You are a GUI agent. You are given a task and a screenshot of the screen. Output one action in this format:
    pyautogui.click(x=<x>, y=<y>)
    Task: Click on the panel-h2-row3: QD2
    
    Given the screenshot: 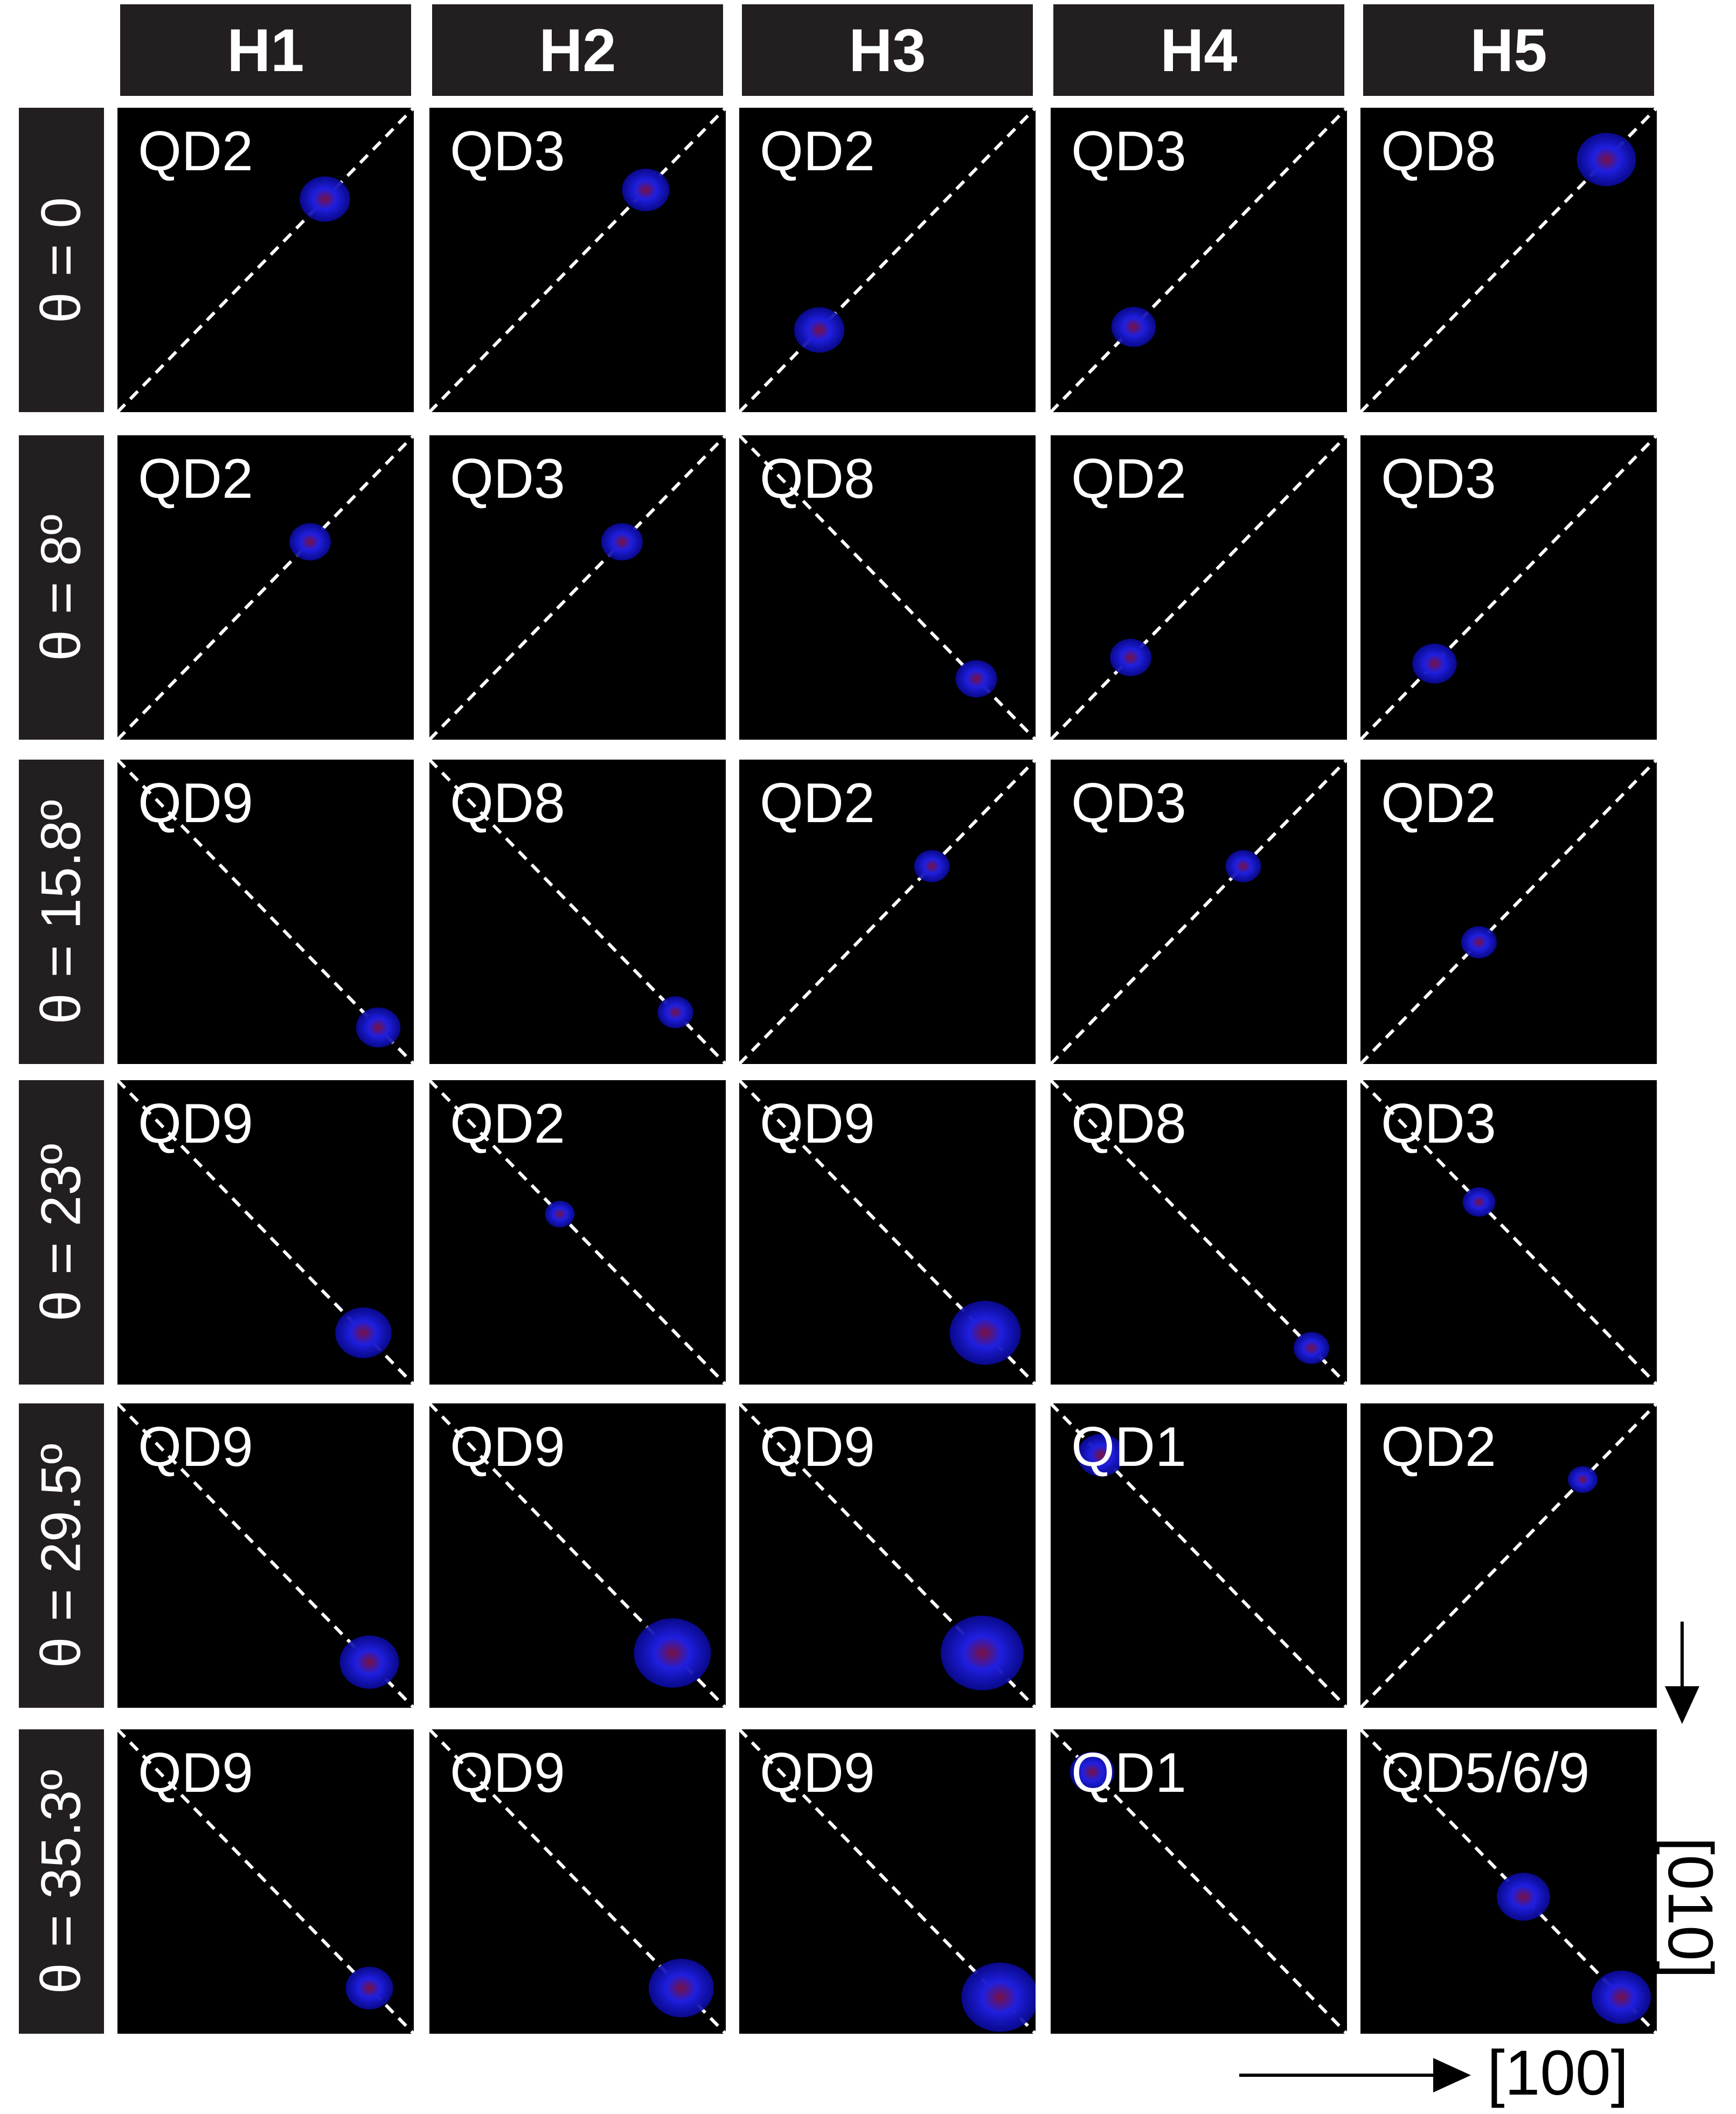 What is the action you would take?
    pyautogui.click(x=577, y=1232)
    